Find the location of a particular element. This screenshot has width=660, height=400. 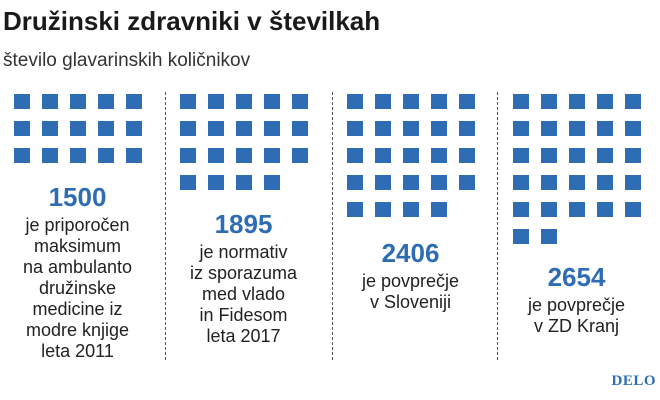

description-line: med vlado is located at coordinates (243, 294).